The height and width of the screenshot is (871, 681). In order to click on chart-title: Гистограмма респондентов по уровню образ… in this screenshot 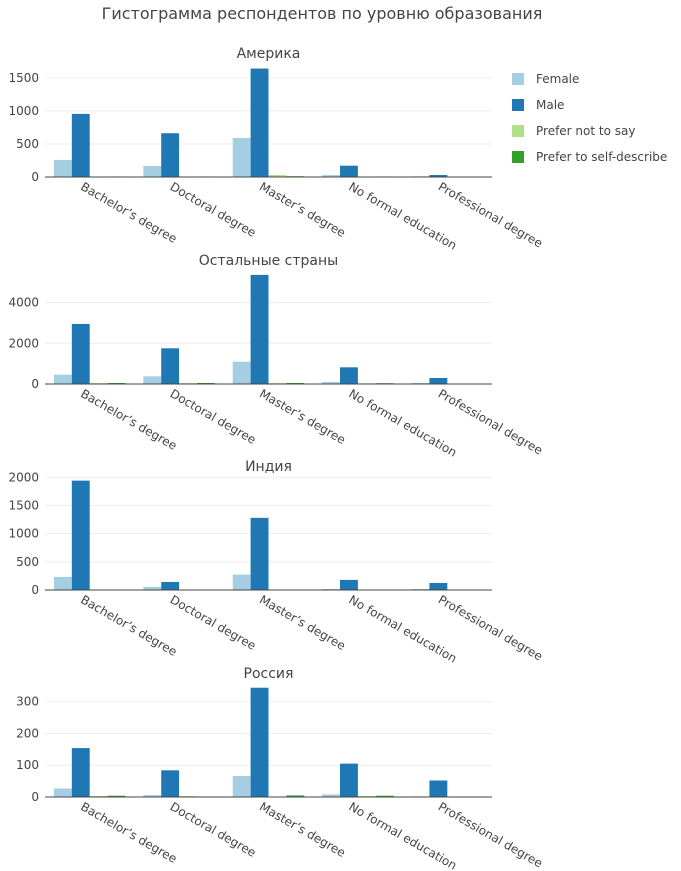, I will do `click(322, 13)`.